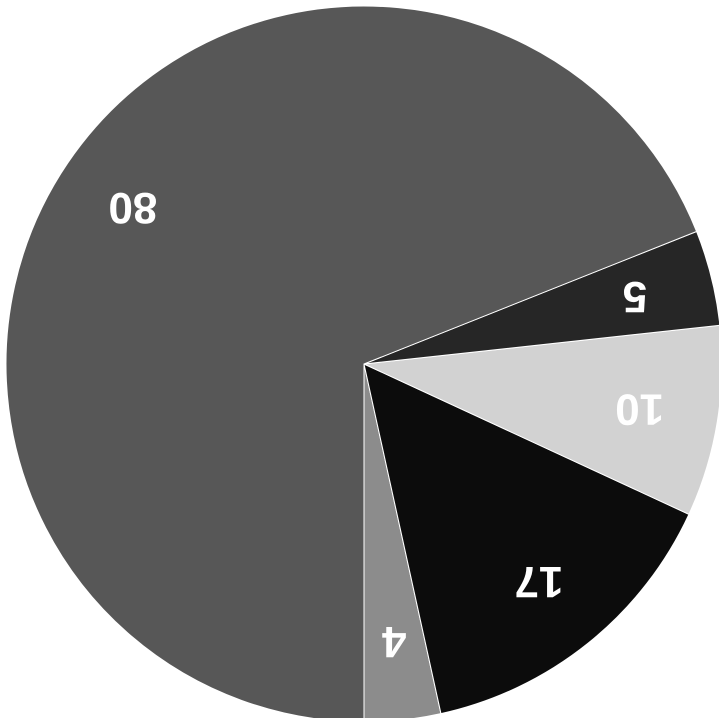  Describe the element at coordinates (133, 207) in the screenshot. I see `data-label: 80` at that location.